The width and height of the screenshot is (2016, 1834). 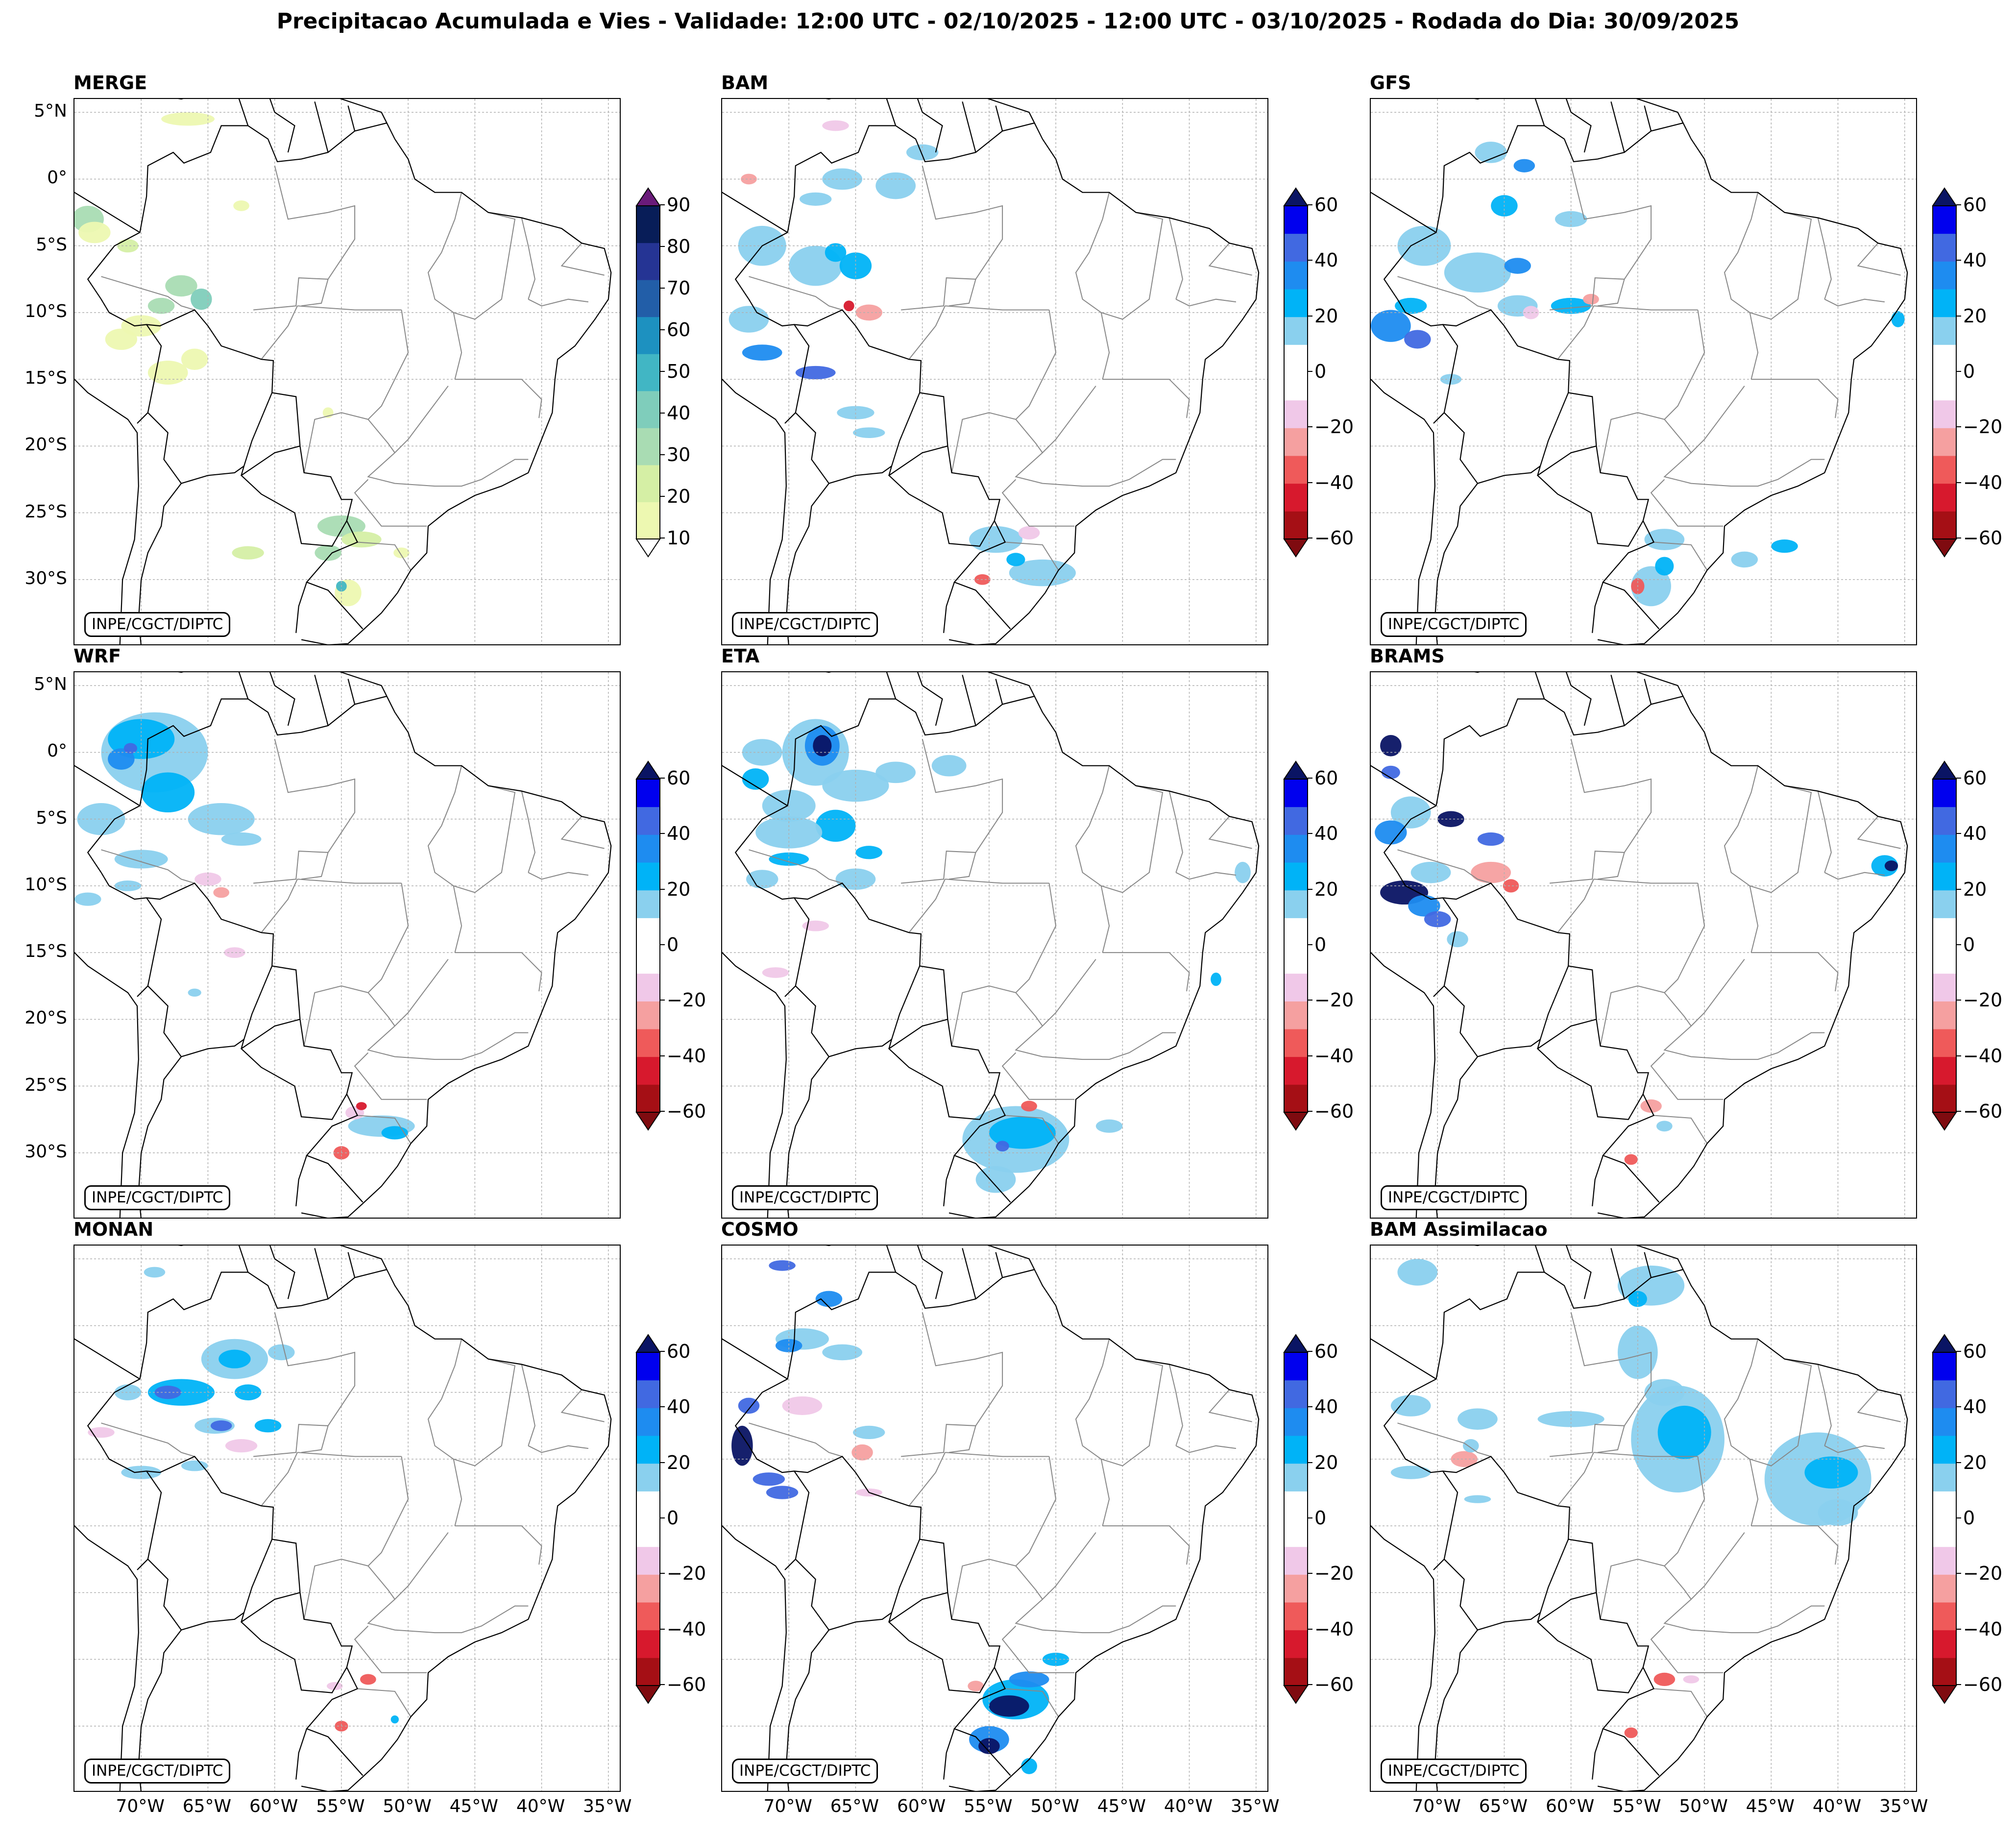 What do you see at coordinates (1643, 371) in the screenshot?
I see `map-panel-gfs: INPE/CGCT/DIPTC` at bounding box center [1643, 371].